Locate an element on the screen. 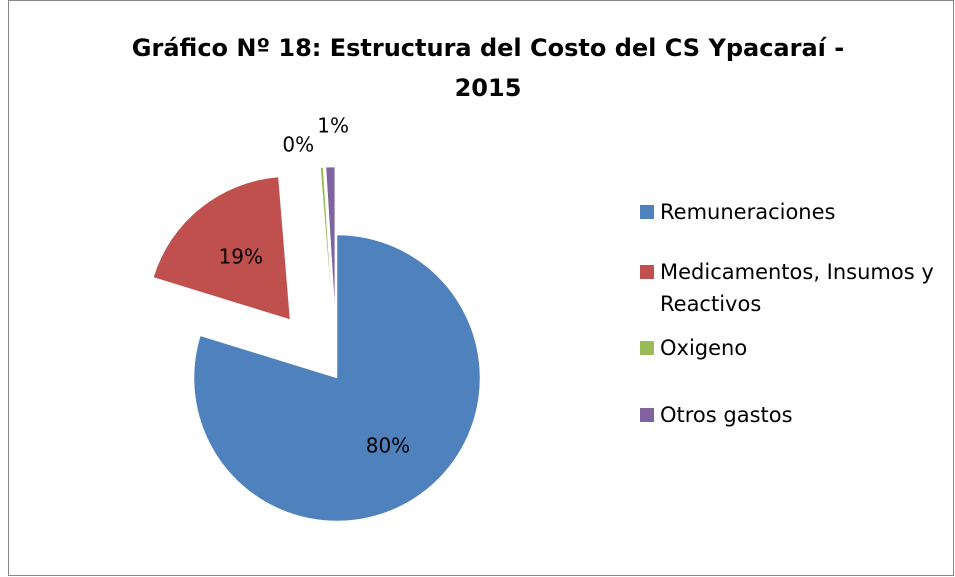 The height and width of the screenshot is (577, 955). legend-label: Medicamentos, Insumos y Reactivos is located at coordinates (797, 288).